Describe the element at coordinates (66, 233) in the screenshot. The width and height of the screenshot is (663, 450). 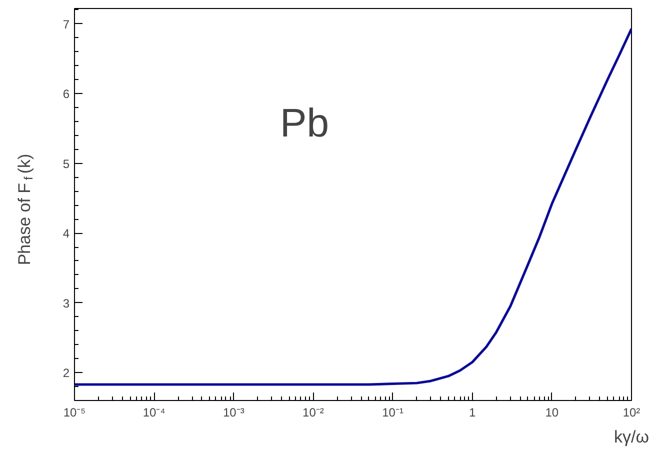
I see `y-tick-label: 4` at that location.